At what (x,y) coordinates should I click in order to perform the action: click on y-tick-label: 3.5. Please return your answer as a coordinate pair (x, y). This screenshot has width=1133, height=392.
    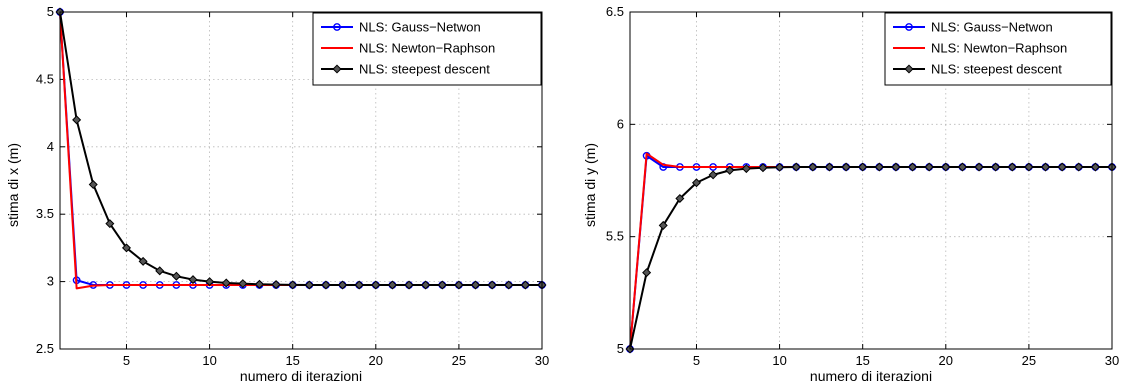
    Looking at the image, I should click on (45, 213).